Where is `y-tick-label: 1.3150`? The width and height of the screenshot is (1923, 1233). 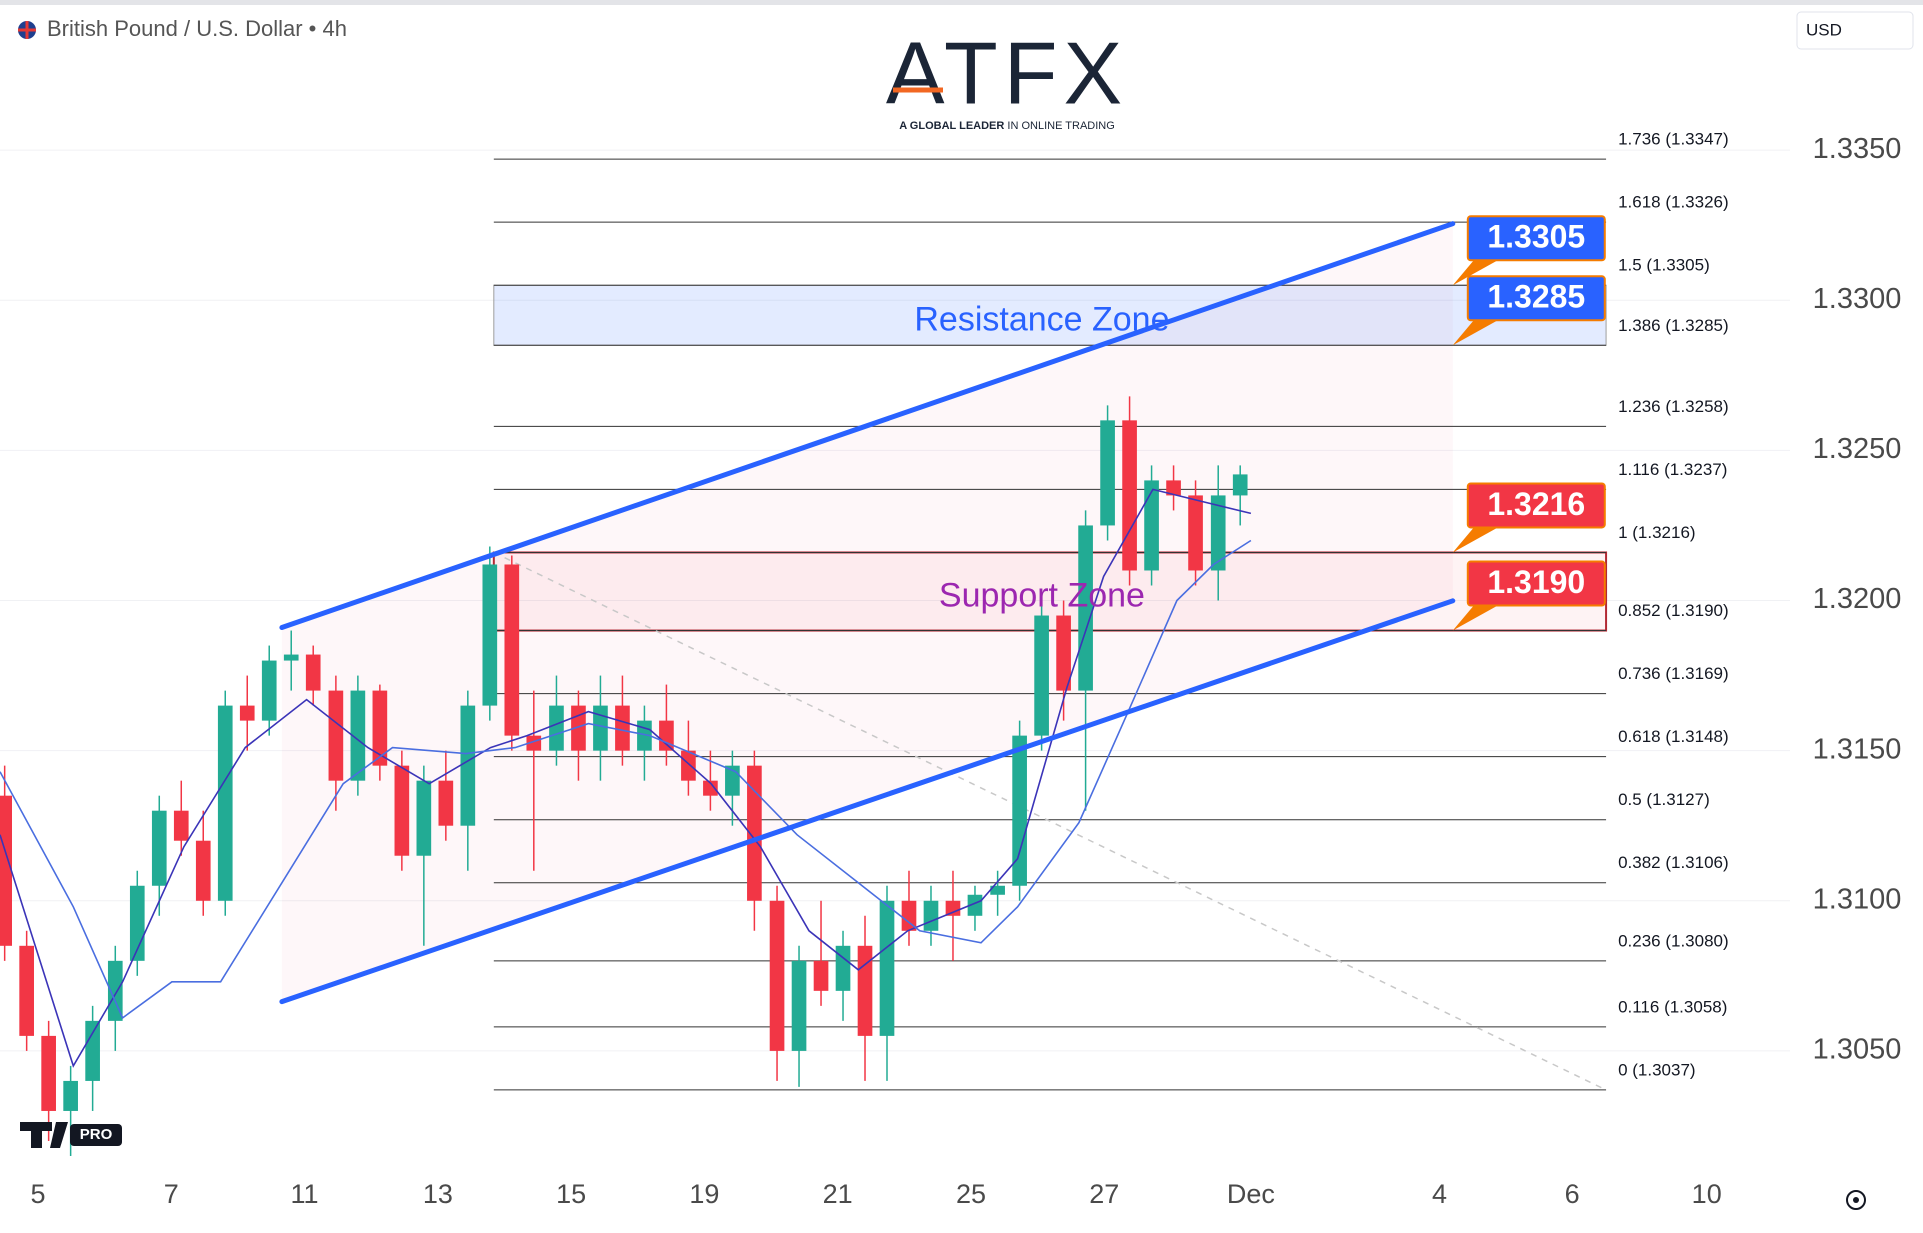 y-tick-label: 1.3150 is located at coordinates (1857, 749).